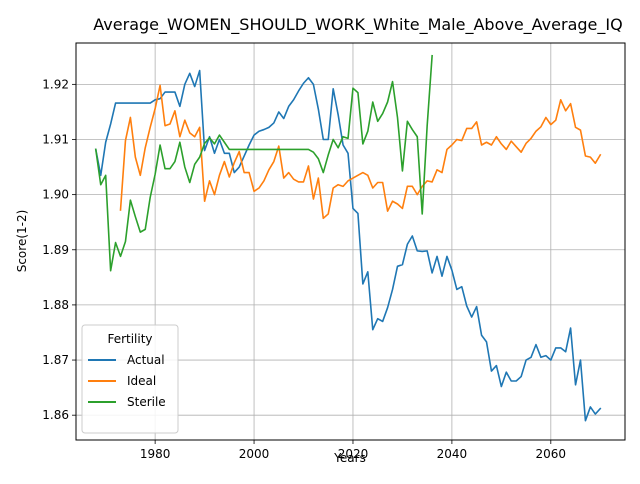  Describe the element at coordinates (254, 454) in the screenshot. I see `x-tick-label: 2000` at that location.